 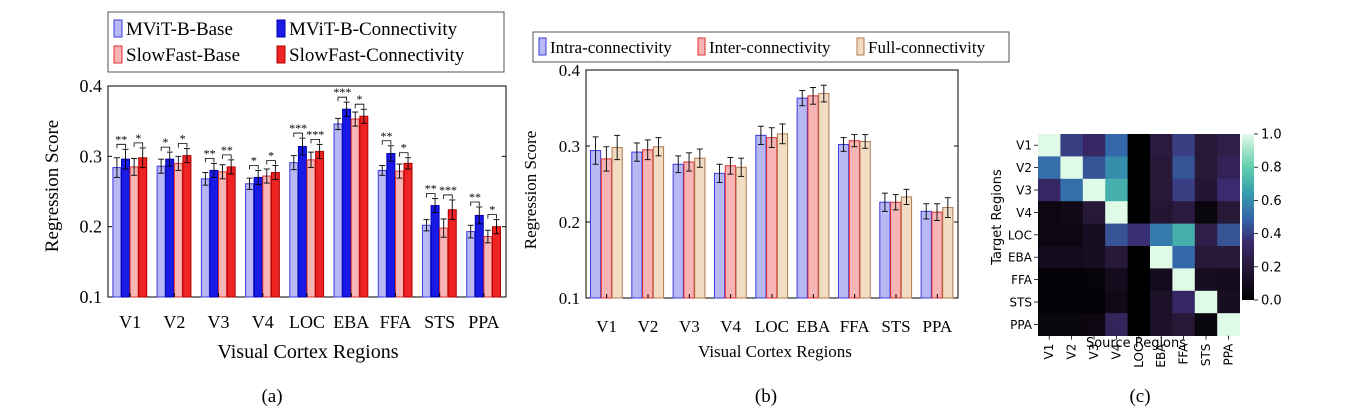 What do you see at coordinates (117, 232) in the screenshot?
I see `bar-a-MViT-B-Base-V1` at bounding box center [117, 232].